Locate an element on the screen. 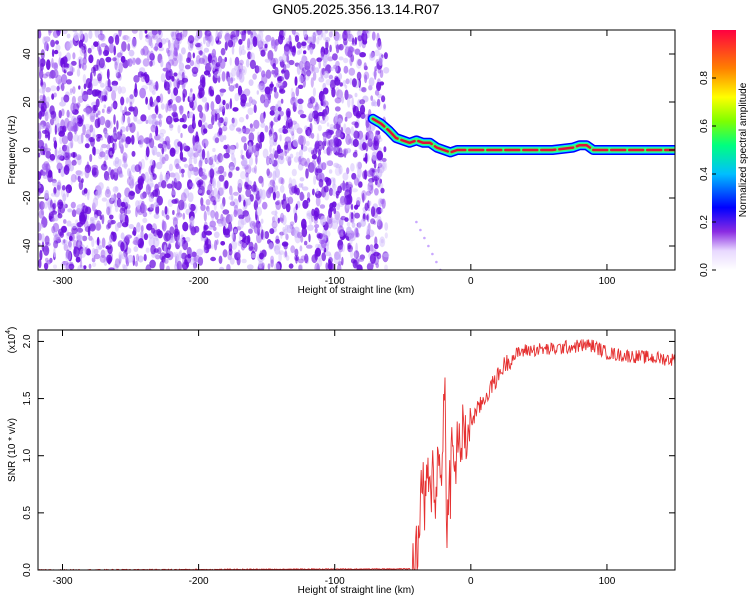 This screenshot has height=600, width=750. x-tick-label: -100 is located at coordinates (335, 281).